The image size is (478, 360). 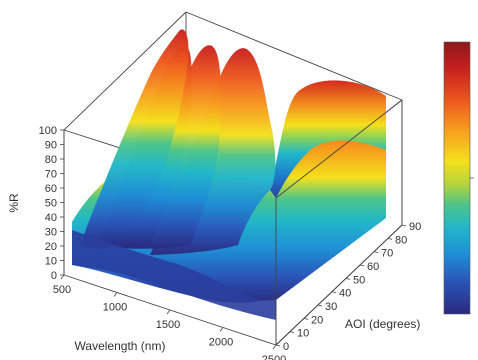 I want to click on y-tick-label: 50, so click(x=359, y=280).